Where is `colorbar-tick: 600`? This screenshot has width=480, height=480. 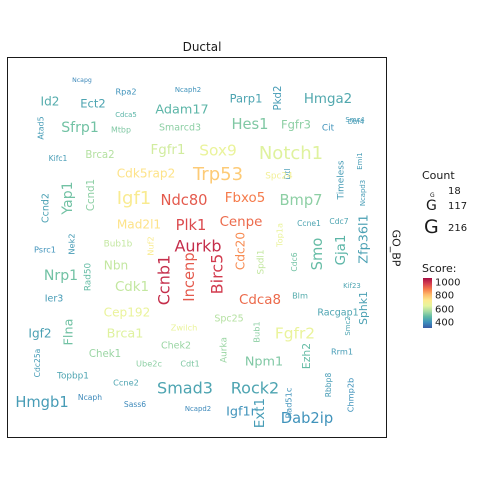
colorbar-tick: 600 is located at coordinates (445, 310).